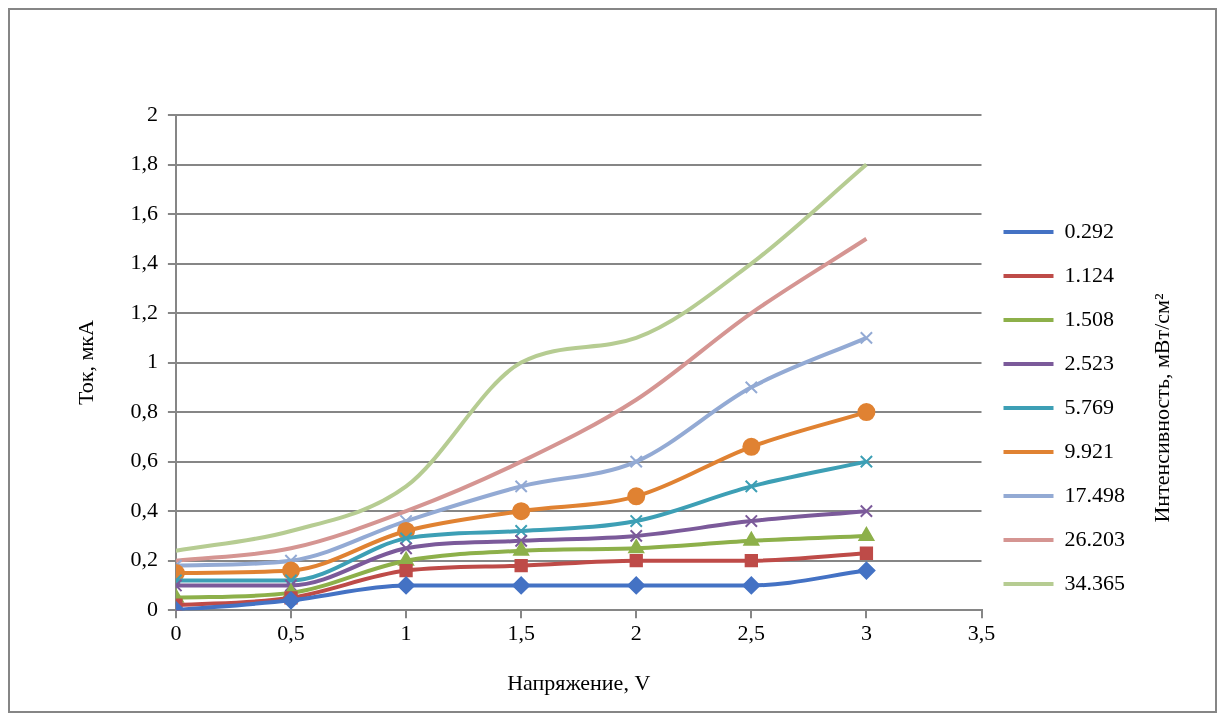 This screenshot has width=1225, height=721. What do you see at coordinates (1094, 582) in the screenshot?
I see `legend-label: 34.365` at bounding box center [1094, 582].